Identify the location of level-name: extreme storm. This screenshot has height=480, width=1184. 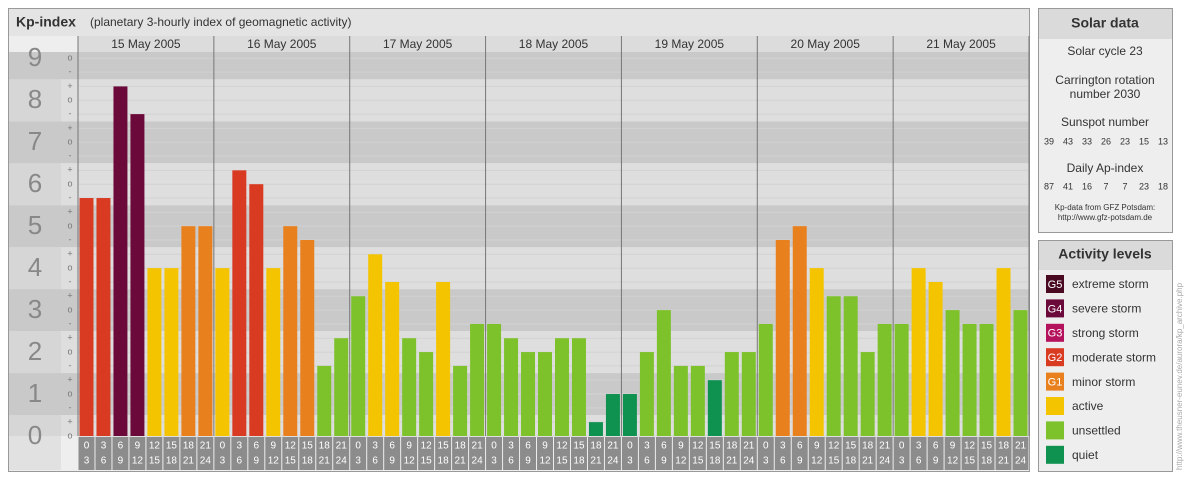
(1110, 284).